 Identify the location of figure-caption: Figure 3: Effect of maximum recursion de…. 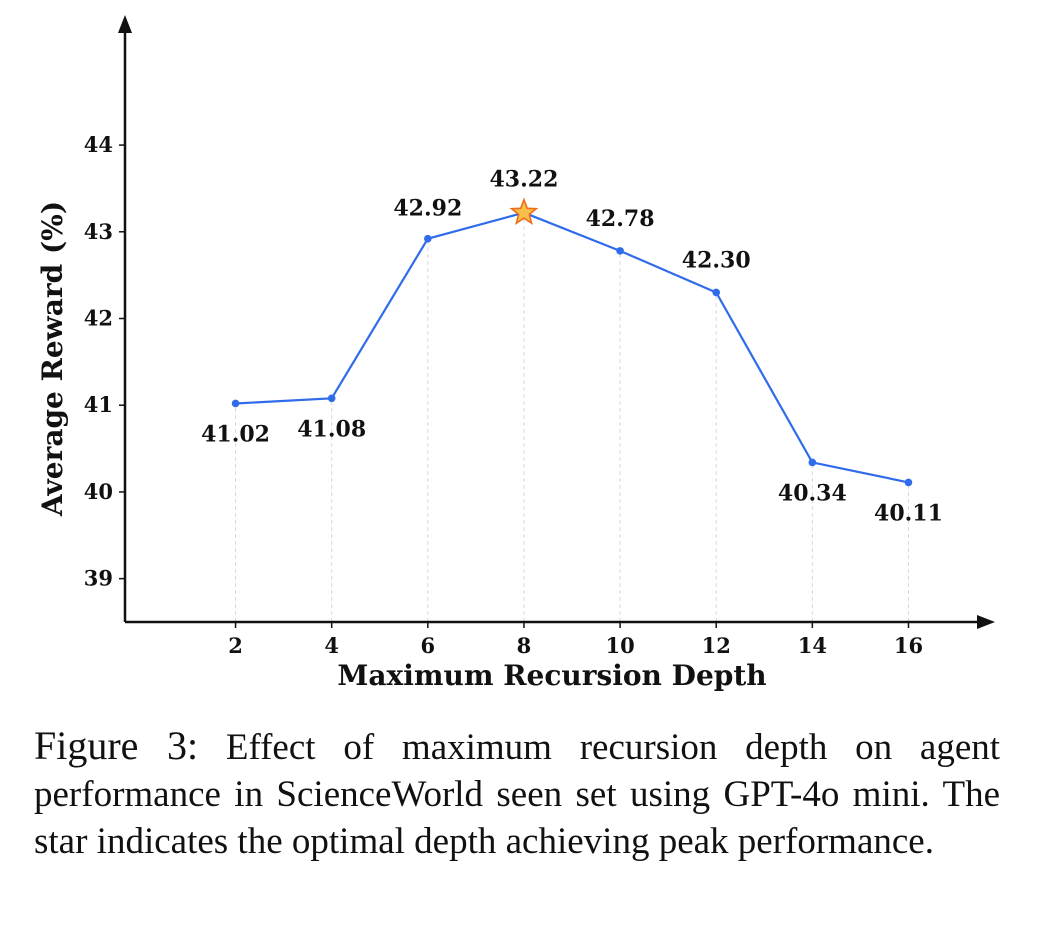
(517, 793).